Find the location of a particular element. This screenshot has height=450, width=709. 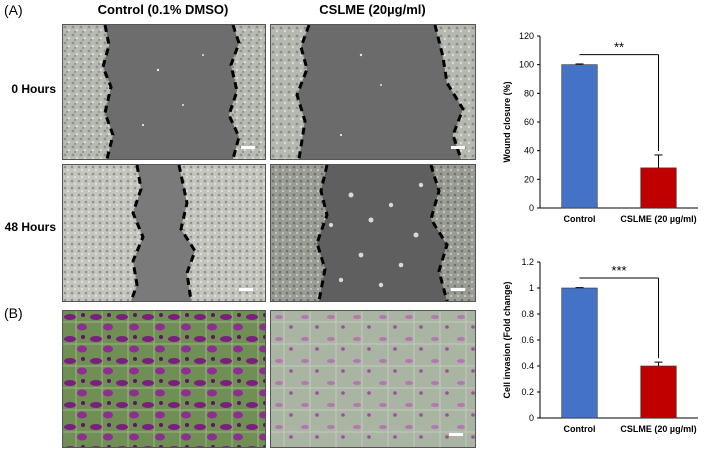

y-tick-label: 100 is located at coordinates (526, 65).